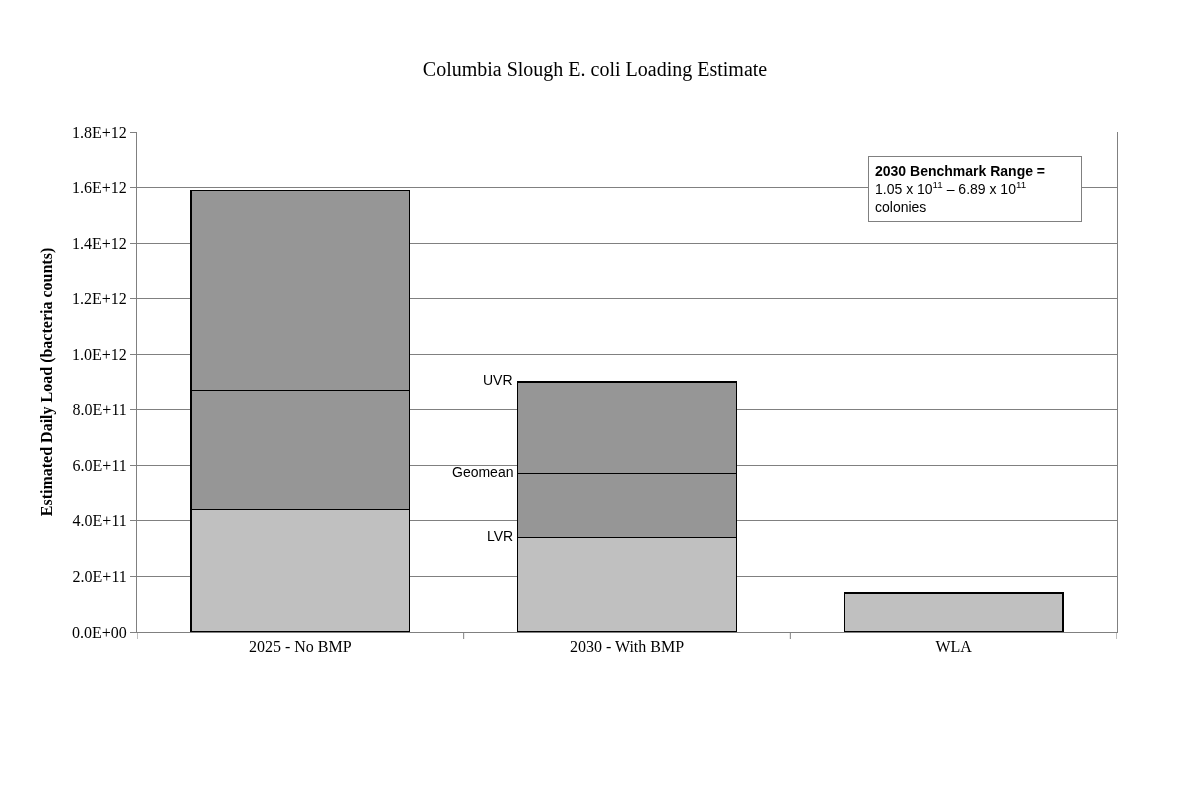 The height and width of the screenshot is (811, 1190). Describe the element at coordinates (498, 380) in the screenshot. I see `annotation: UVR` at that location.